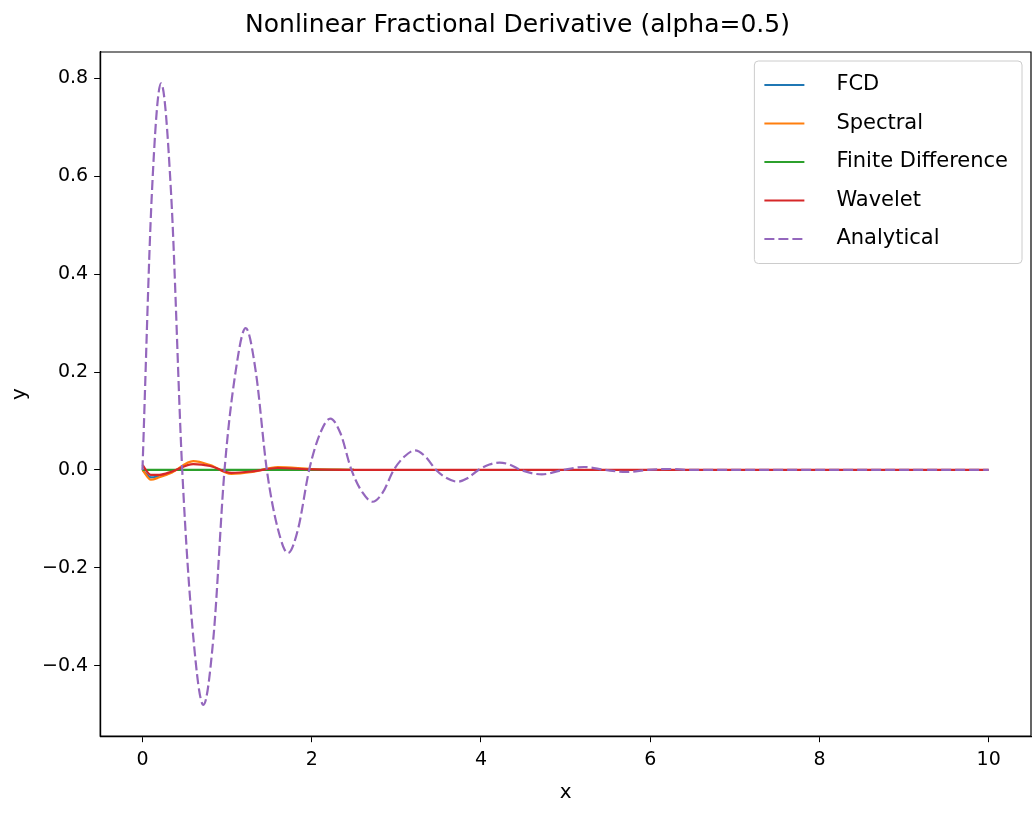 This screenshot has height=813, width=1033. I want to click on x-tick-label: 6, so click(650, 757).